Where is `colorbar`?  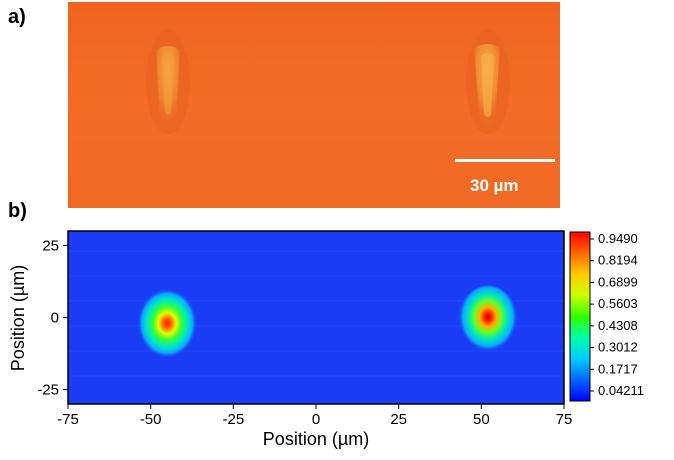
colorbar is located at coordinates (580, 316).